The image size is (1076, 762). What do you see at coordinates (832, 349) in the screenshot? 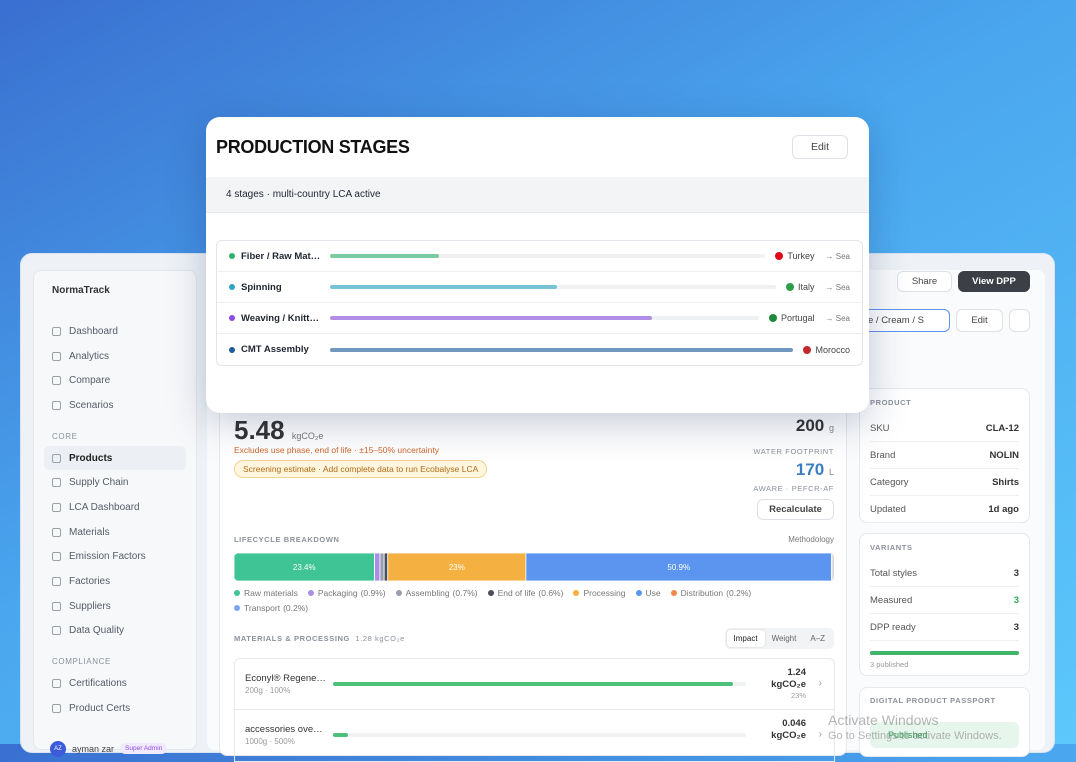
I see `stage-country: Morocco` at bounding box center [832, 349].